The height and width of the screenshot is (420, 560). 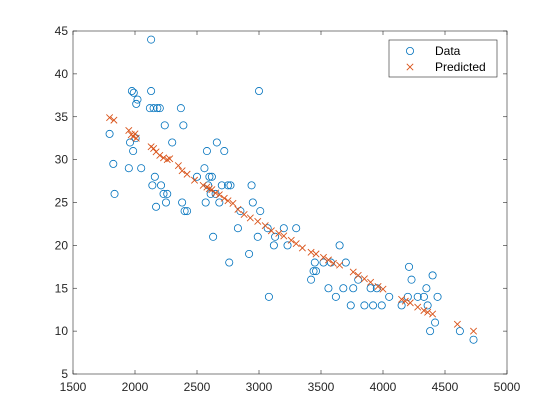 What do you see at coordinates (410, 67) in the screenshot?
I see `legend-marker-predicted` at bounding box center [410, 67].